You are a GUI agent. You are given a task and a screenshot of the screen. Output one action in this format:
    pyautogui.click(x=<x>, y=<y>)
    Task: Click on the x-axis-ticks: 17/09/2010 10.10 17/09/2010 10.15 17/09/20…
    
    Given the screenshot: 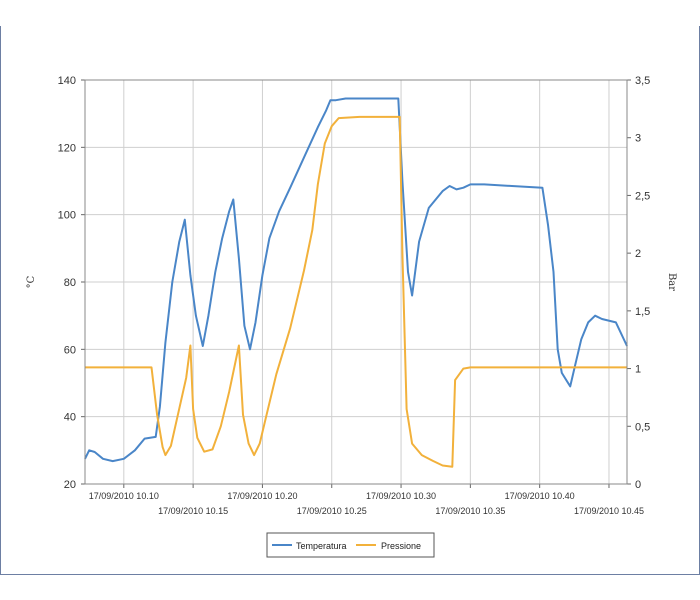 What is the action you would take?
    pyautogui.click(x=366, y=500)
    